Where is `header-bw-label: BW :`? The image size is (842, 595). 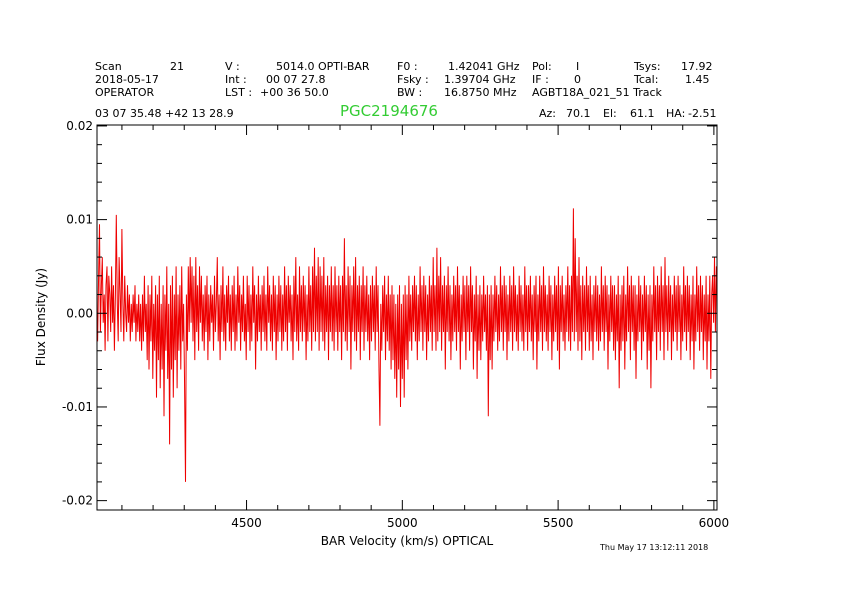
header-bw-label: BW : is located at coordinates (410, 92).